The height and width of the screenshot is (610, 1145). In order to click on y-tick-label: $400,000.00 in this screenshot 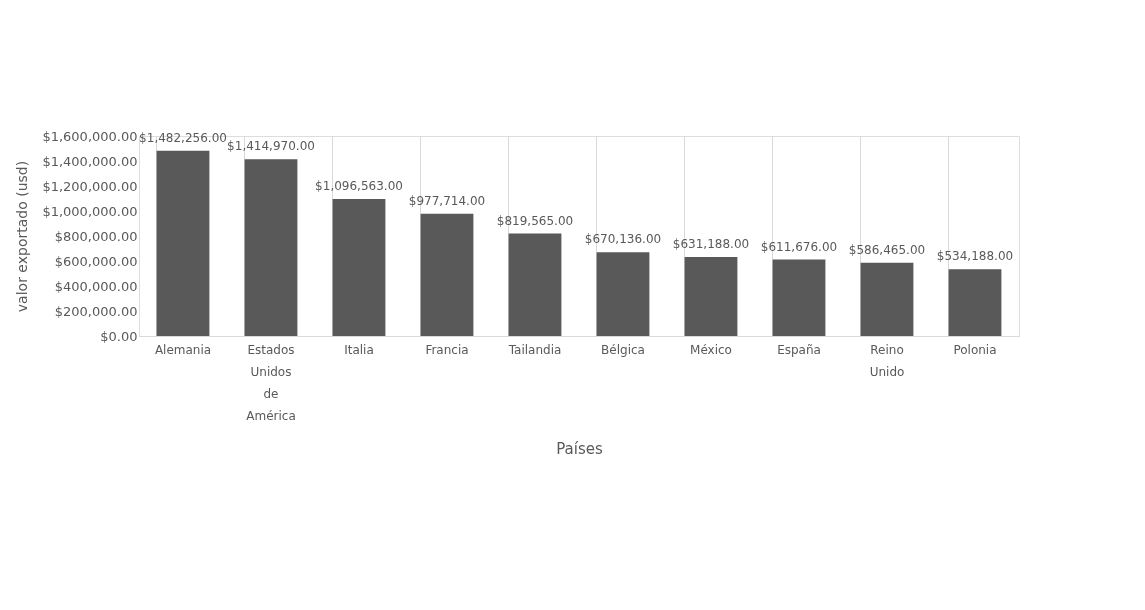, I will do `click(96, 286)`.